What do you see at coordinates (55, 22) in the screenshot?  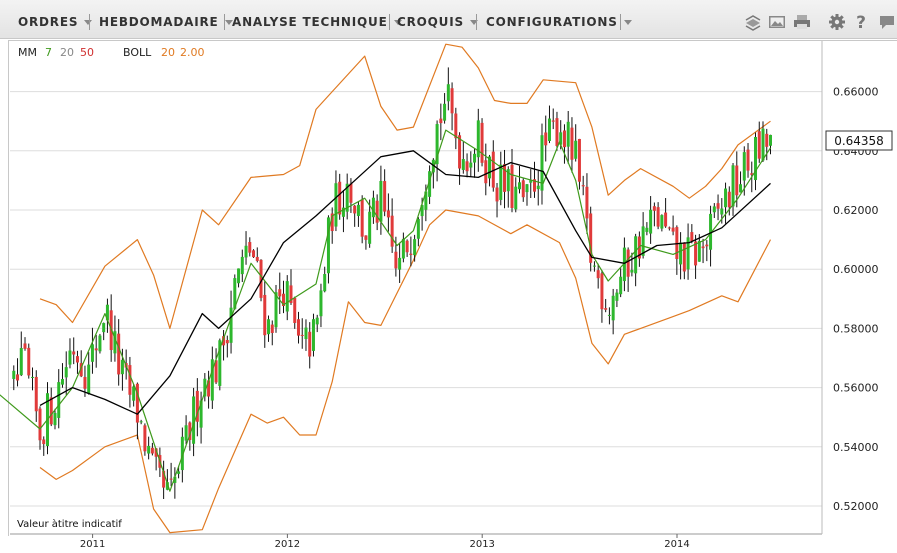 I see `menu-ordres: ORDRES` at bounding box center [55, 22].